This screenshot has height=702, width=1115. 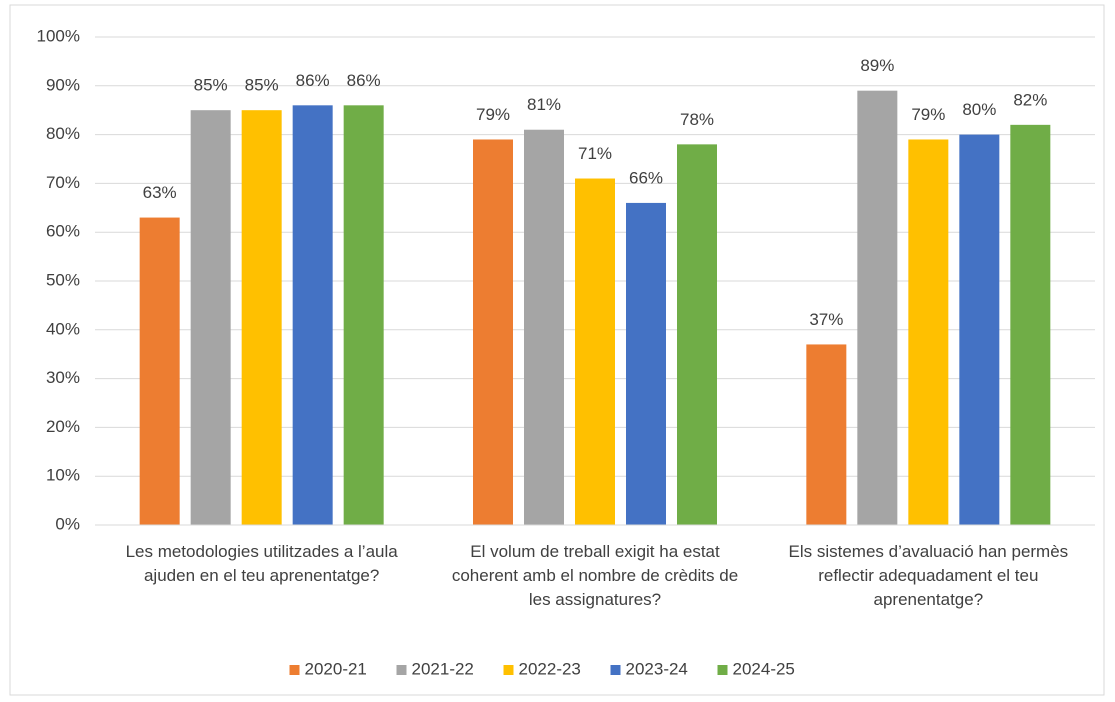 What do you see at coordinates (657, 668) in the screenshot?
I see `legend-label: 2023-24` at bounding box center [657, 668].